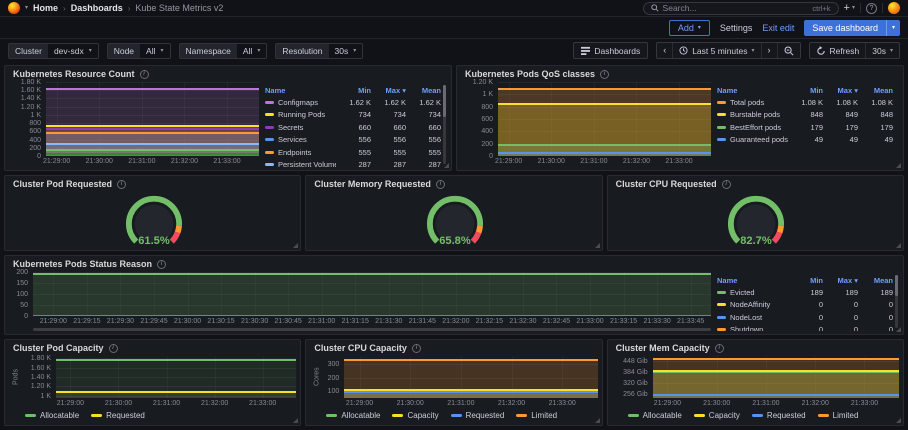 Image resolution: width=908 pixels, height=430 pixels. Describe the element at coordinates (805, 327) in the screenshot. I see `legend-item: Shutdown 0 0 0` at that location.